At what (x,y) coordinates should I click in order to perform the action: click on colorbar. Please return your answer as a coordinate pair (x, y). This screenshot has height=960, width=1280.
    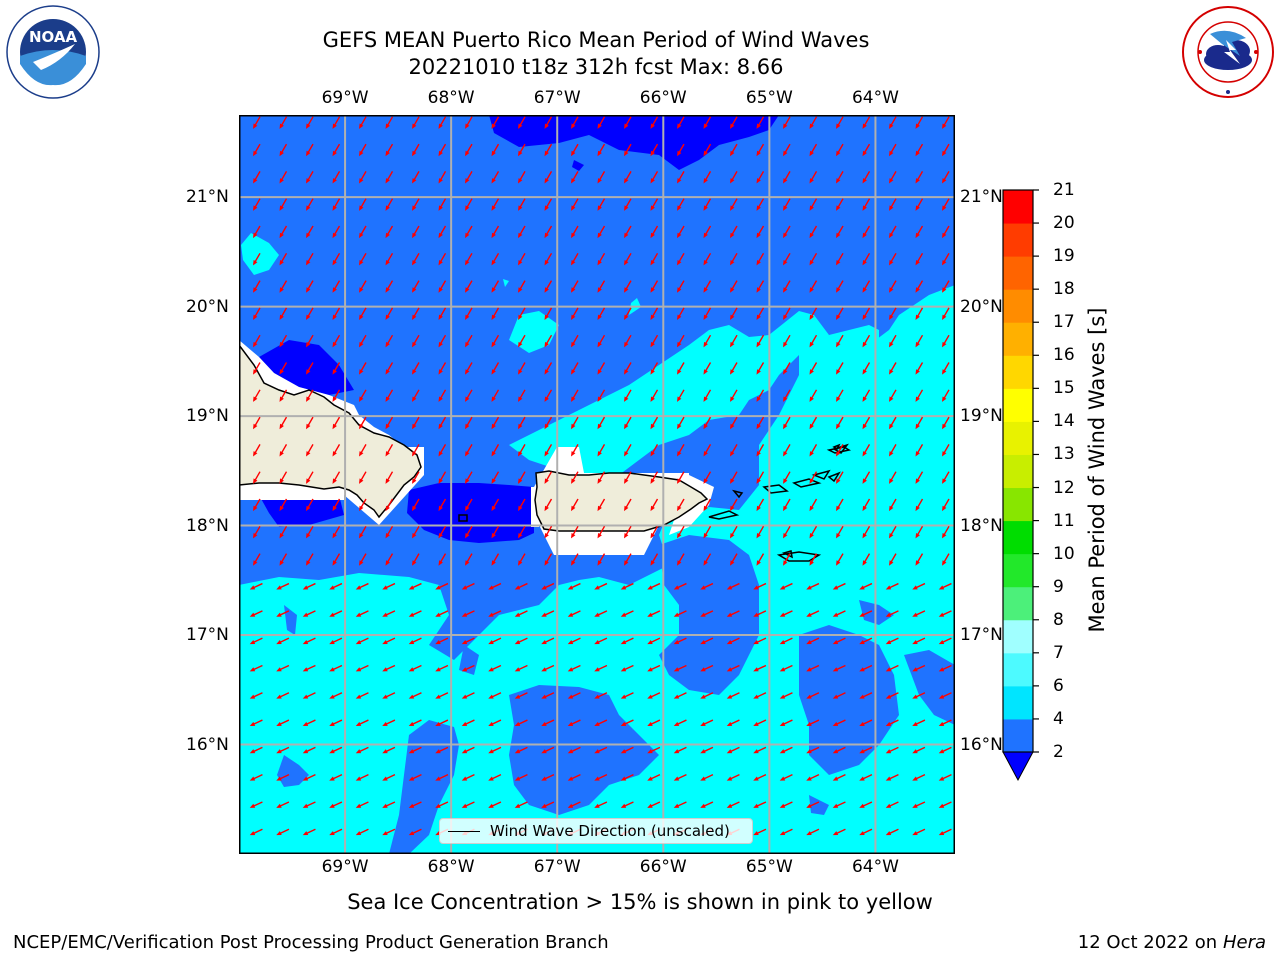
    Looking at the image, I should click on (1020, 485).